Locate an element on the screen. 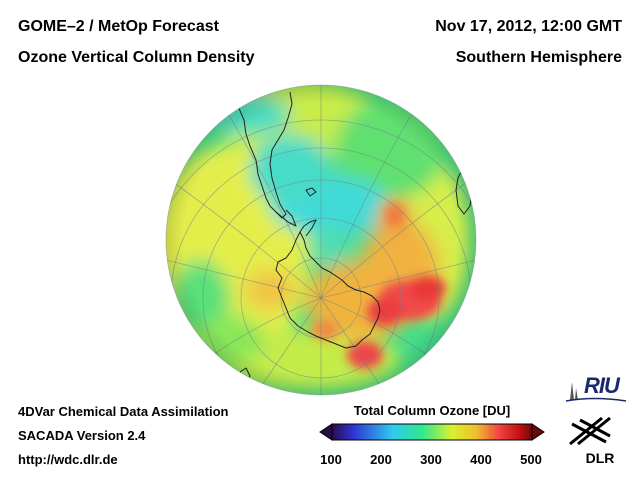  riu-logo is located at coordinates (596, 392).